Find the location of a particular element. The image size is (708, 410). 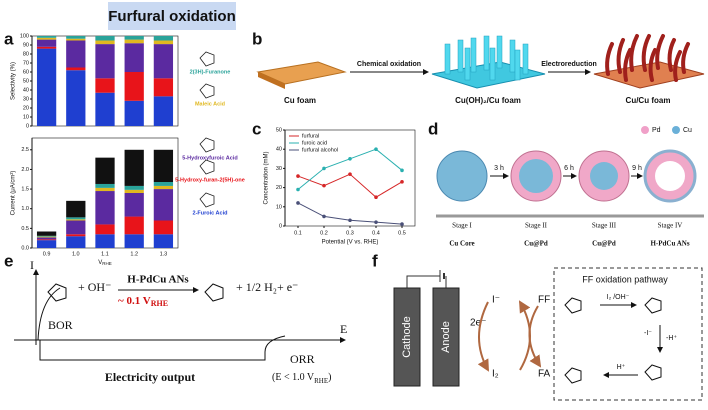

orr-label: ORR is located at coordinates (302, 359).